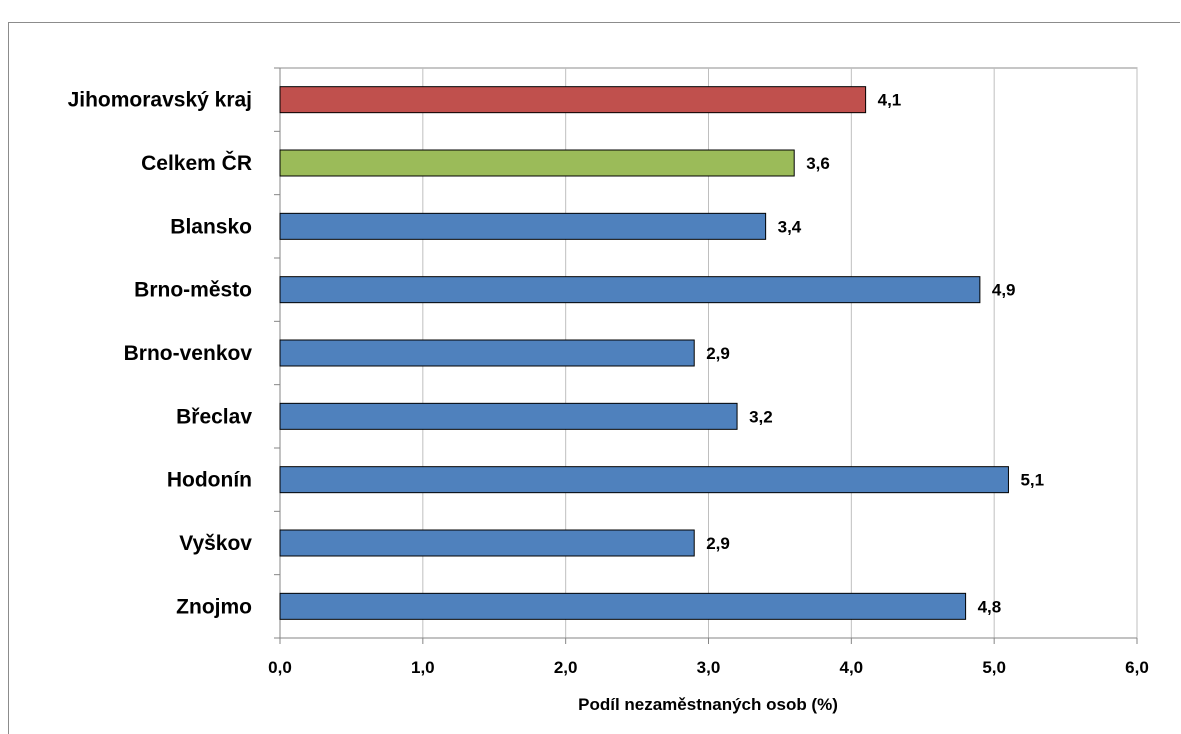 The height and width of the screenshot is (734, 1181). What do you see at coordinates (196, 163) in the screenshot?
I see `category-label: Celkem ČR` at bounding box center [196, 163].